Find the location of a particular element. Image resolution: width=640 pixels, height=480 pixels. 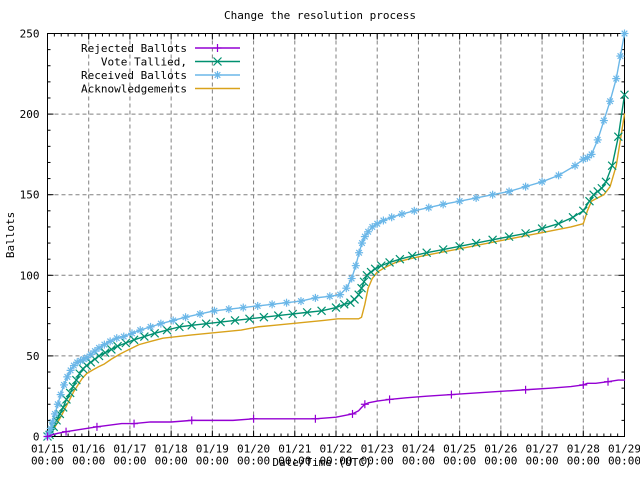

x-tick-label-date: 01/29 is located at coordinates (624, 449).